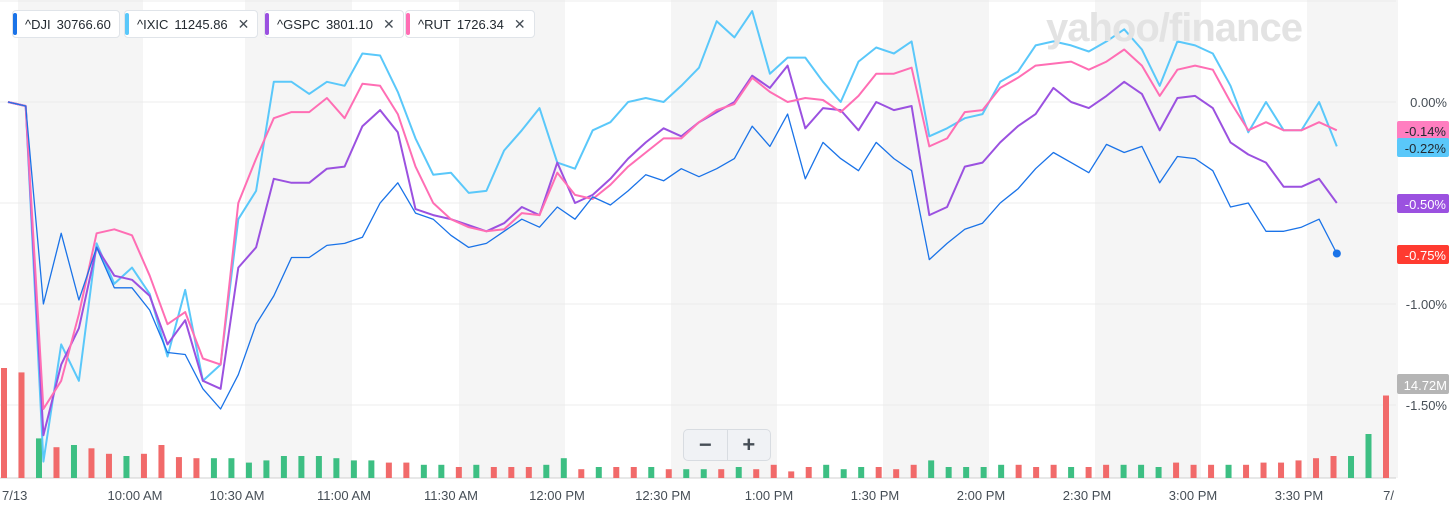 Image resolution: width=1456 pixels, height=509 pixels. Describe the element at coordinates (1426, 204) in the screenshot. I see `gspc-end-label: -0.50%` at that location.